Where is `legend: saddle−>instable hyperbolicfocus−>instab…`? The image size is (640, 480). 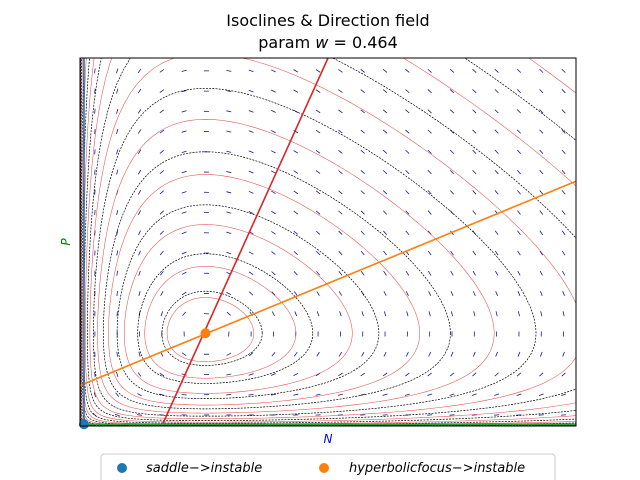 legend: saddle−>instable hyperbolicfocus−>instab… is located at coordinates (328, 466).